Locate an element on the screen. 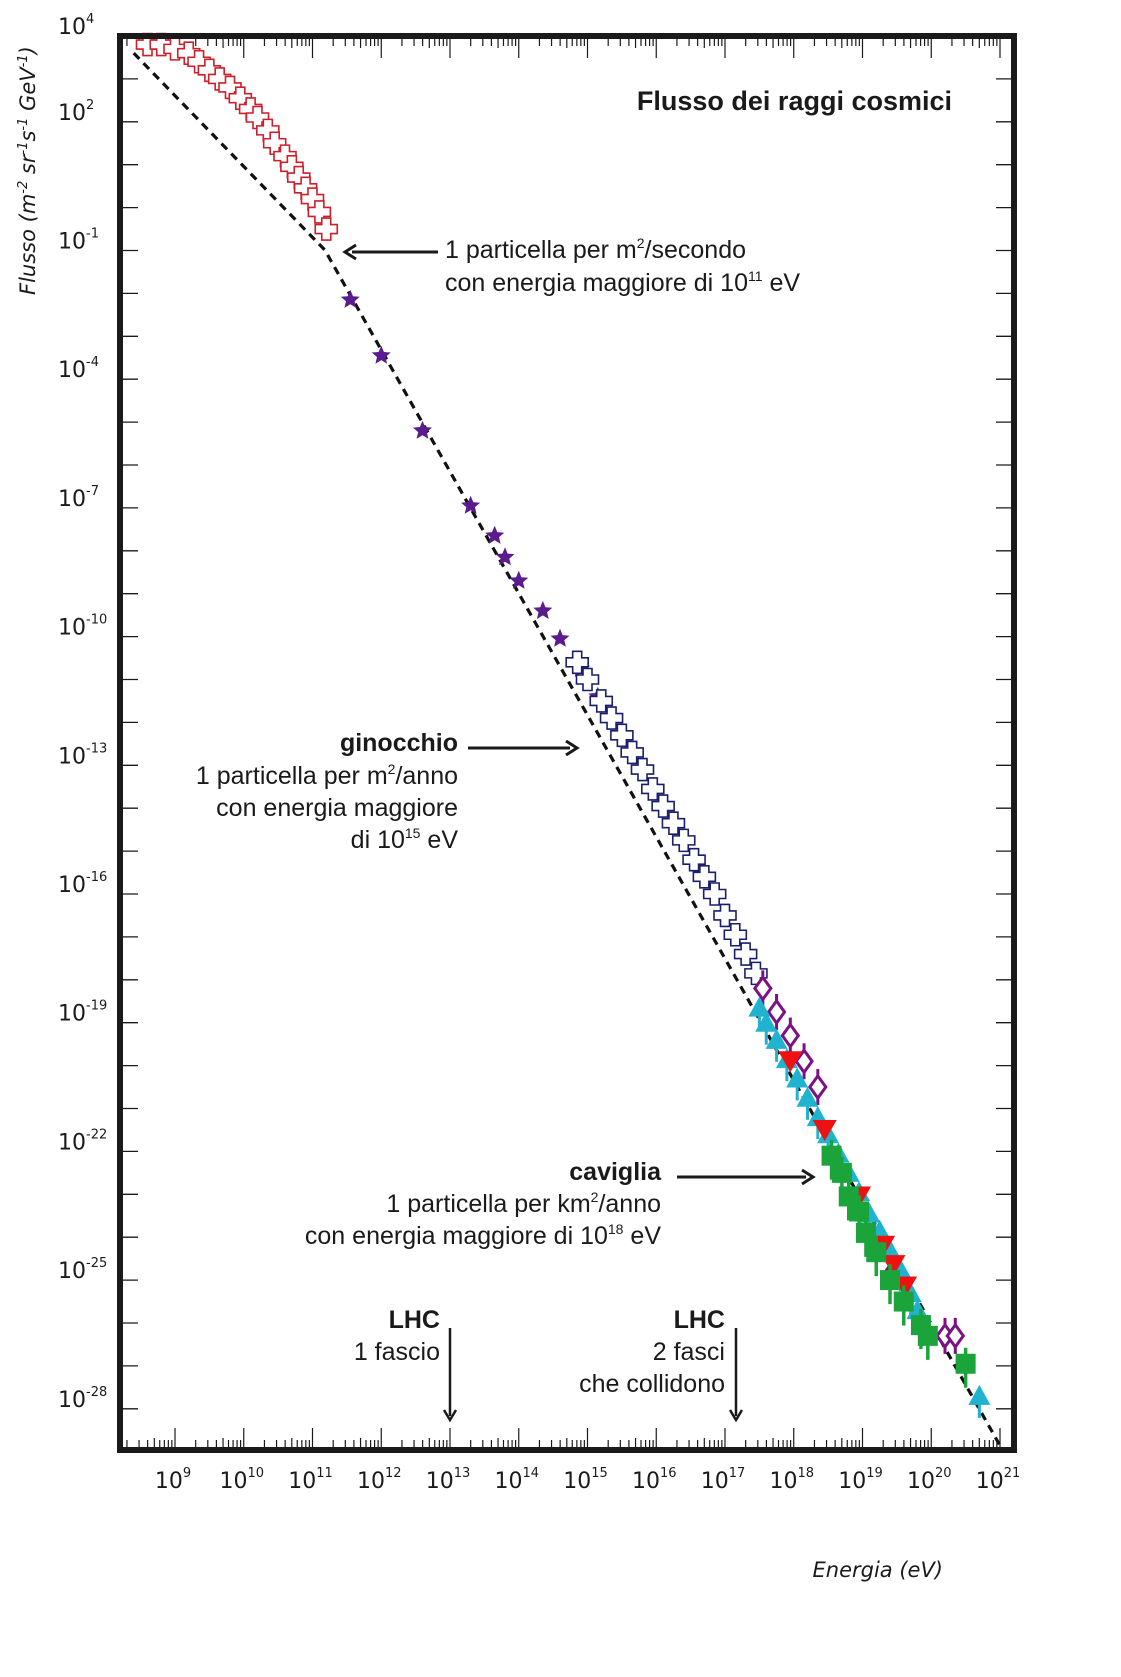  annotation-line: che collidono is located at coordinates (652, 1384).